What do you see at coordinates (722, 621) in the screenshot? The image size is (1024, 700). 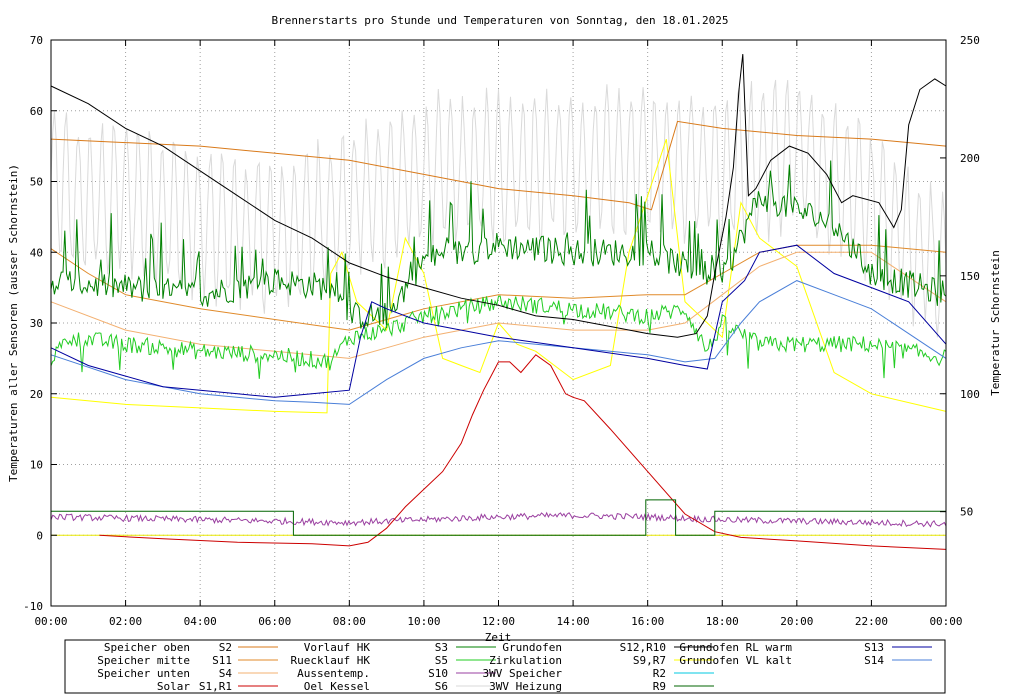 I see `x-tick-label: 18:00` at bounding box center [722, 621].